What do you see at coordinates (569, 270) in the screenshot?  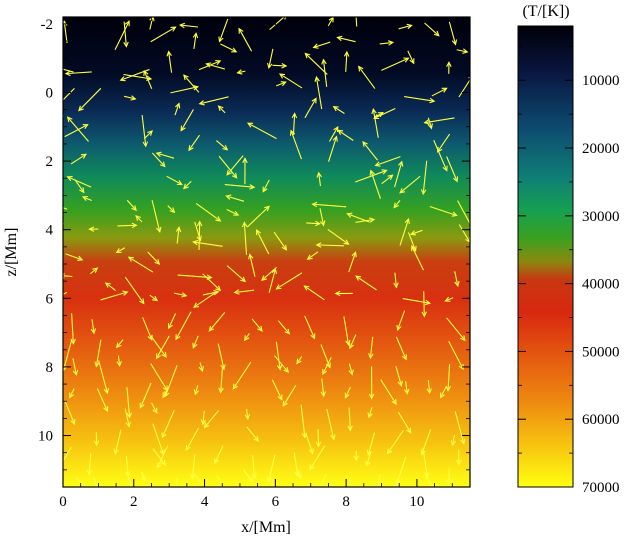 I see `colorbar-ticks: 10000 20000 30000 40000 50000 60000 70000` at bounding box center [569, 270].